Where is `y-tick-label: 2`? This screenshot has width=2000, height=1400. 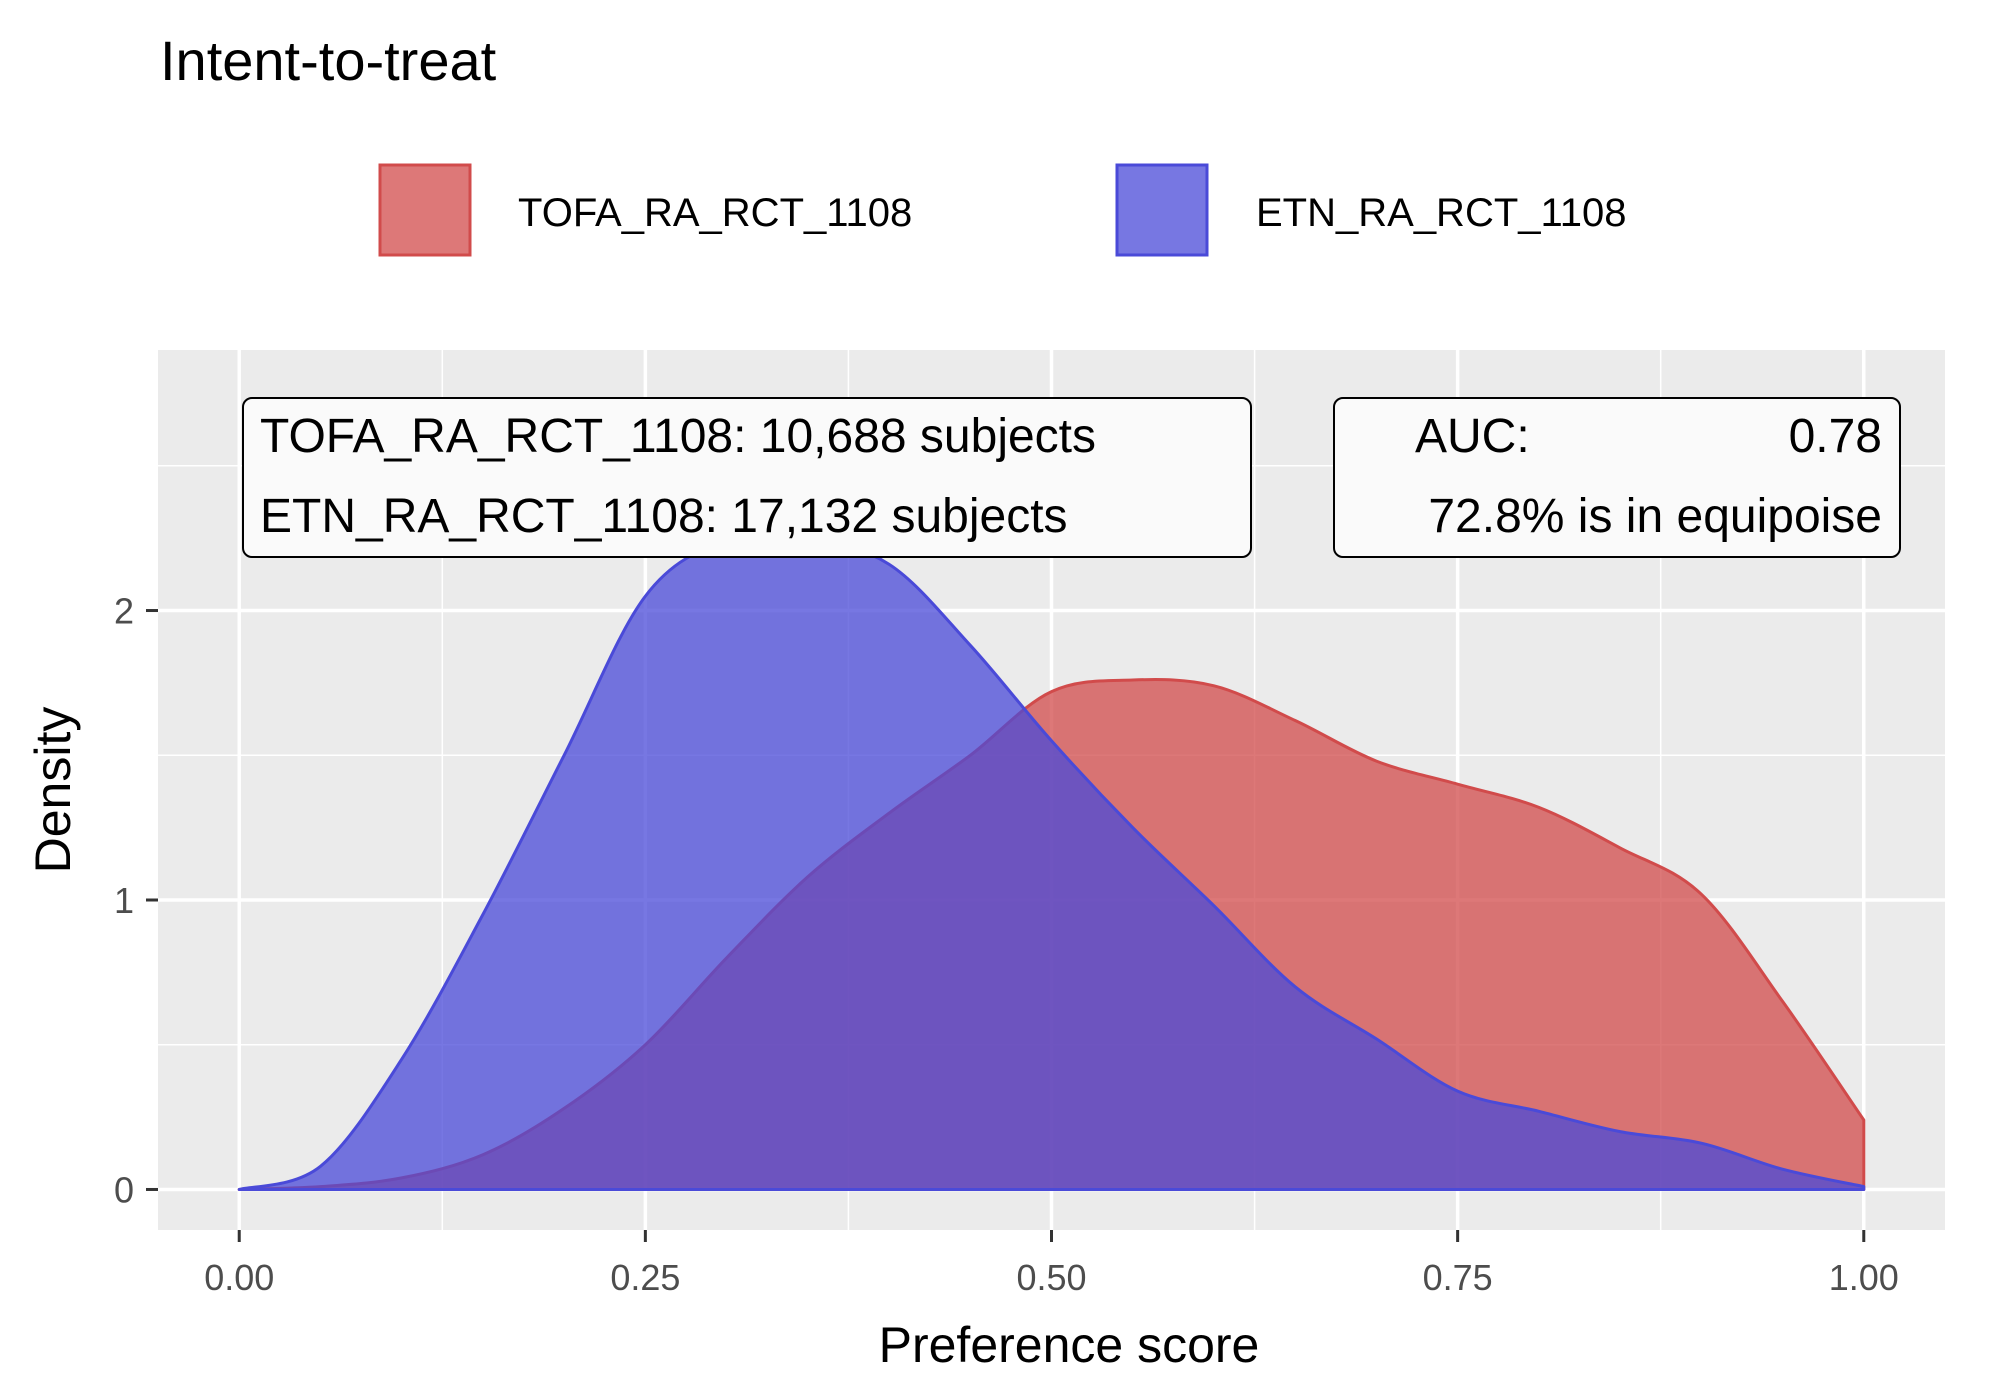
y-tick-label: 2 is located at coordinates (124, 611).